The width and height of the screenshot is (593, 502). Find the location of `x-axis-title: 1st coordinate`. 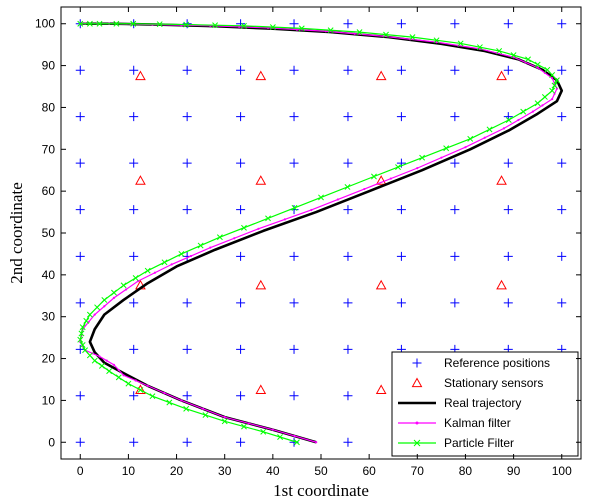

x-axis-title: 1st coordinate is located at coordinates (321, 490).